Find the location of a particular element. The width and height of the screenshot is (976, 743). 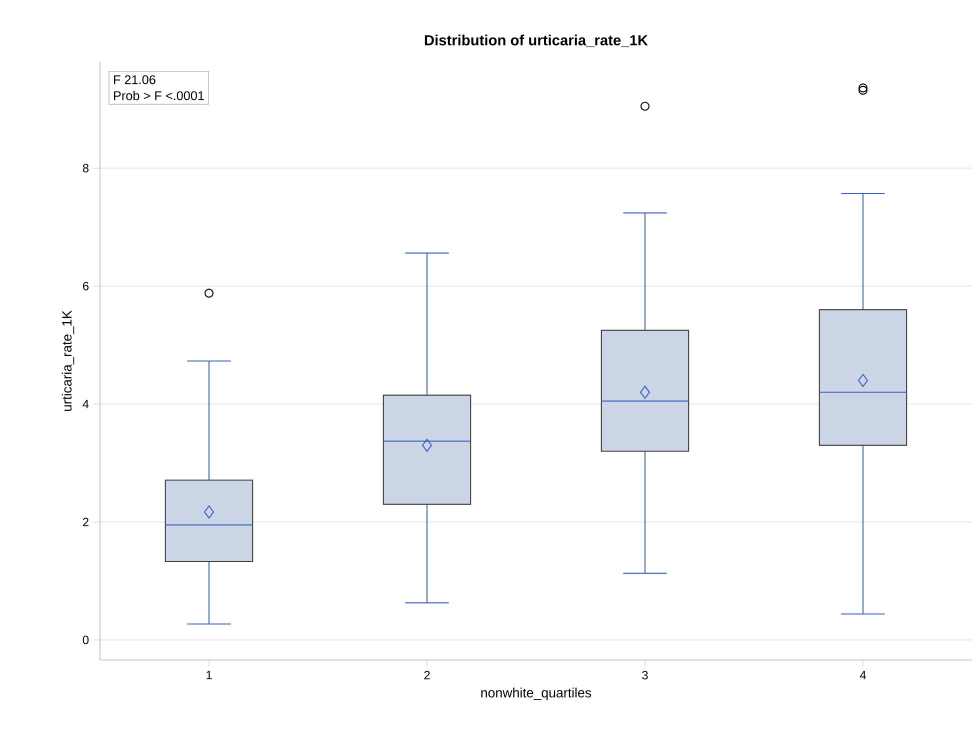

x-axis-title: nonwhite_quartiles is located at coordinates (536, 694).